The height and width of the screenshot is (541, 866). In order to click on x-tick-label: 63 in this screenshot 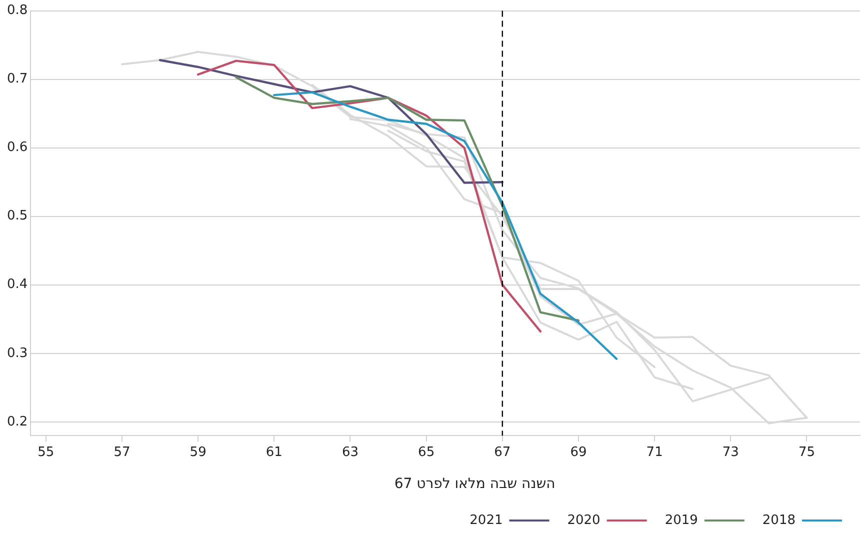, I will do `click(350, 452)`.